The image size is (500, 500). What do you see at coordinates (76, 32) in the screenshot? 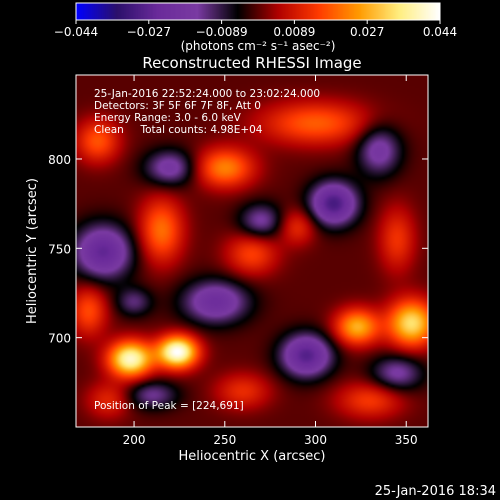
I see `colorbar-tick-label: −0.044` at bounding box center [76, 32].